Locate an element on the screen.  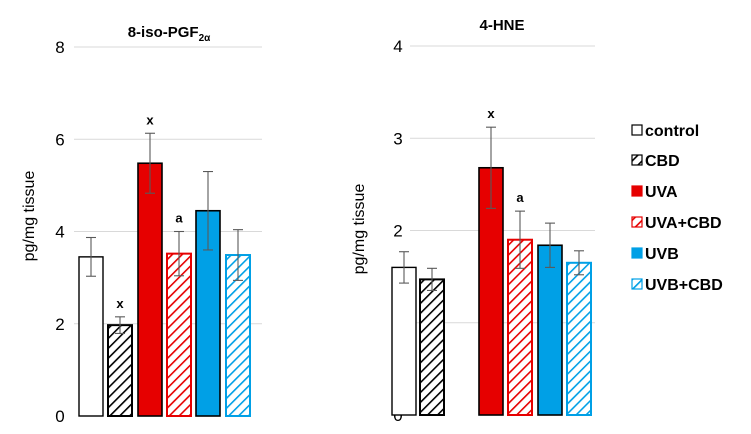
legend-item: UVA+CBD is located at coordinates (676, 223).